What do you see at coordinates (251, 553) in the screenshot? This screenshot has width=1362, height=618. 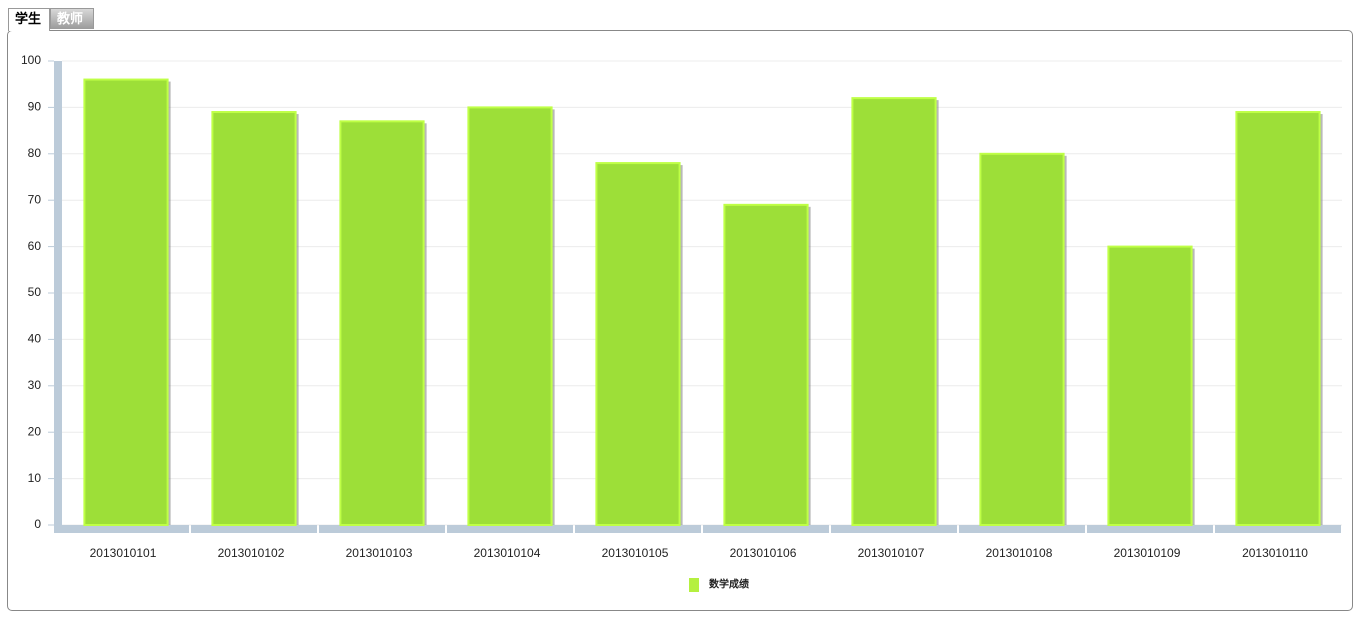 I see `x-tick-label: 2013010102` at bounding box center [251, 553].